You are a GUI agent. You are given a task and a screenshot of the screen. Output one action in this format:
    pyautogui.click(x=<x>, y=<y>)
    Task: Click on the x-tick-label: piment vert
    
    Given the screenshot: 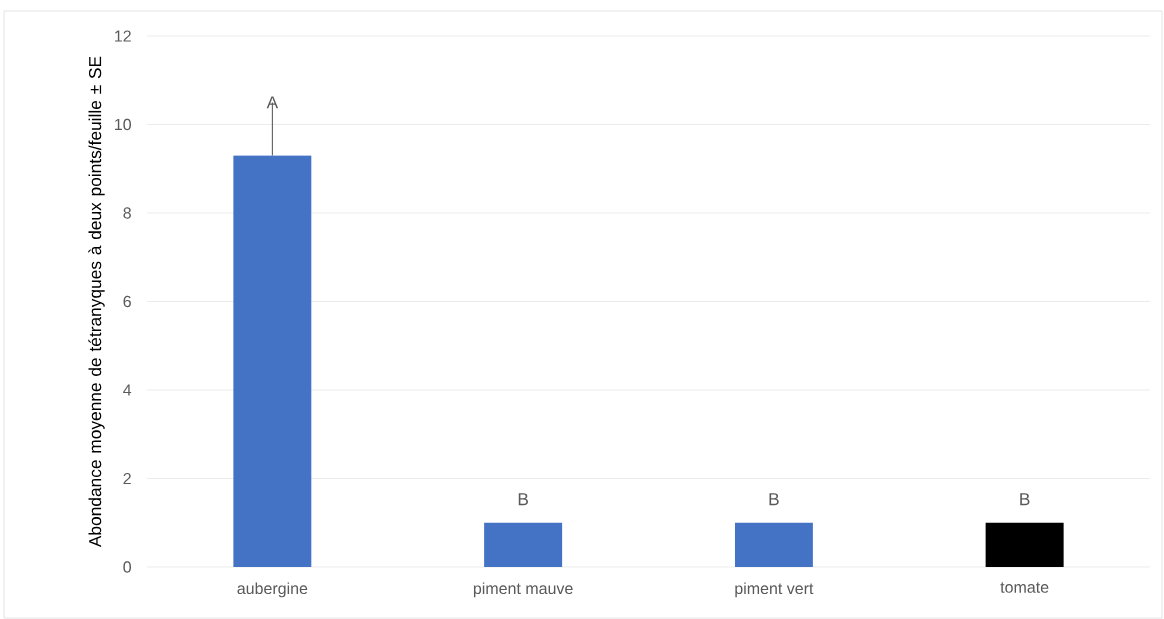 What is the action you would take?
    pyautogui.click(x=774, y=590)
    